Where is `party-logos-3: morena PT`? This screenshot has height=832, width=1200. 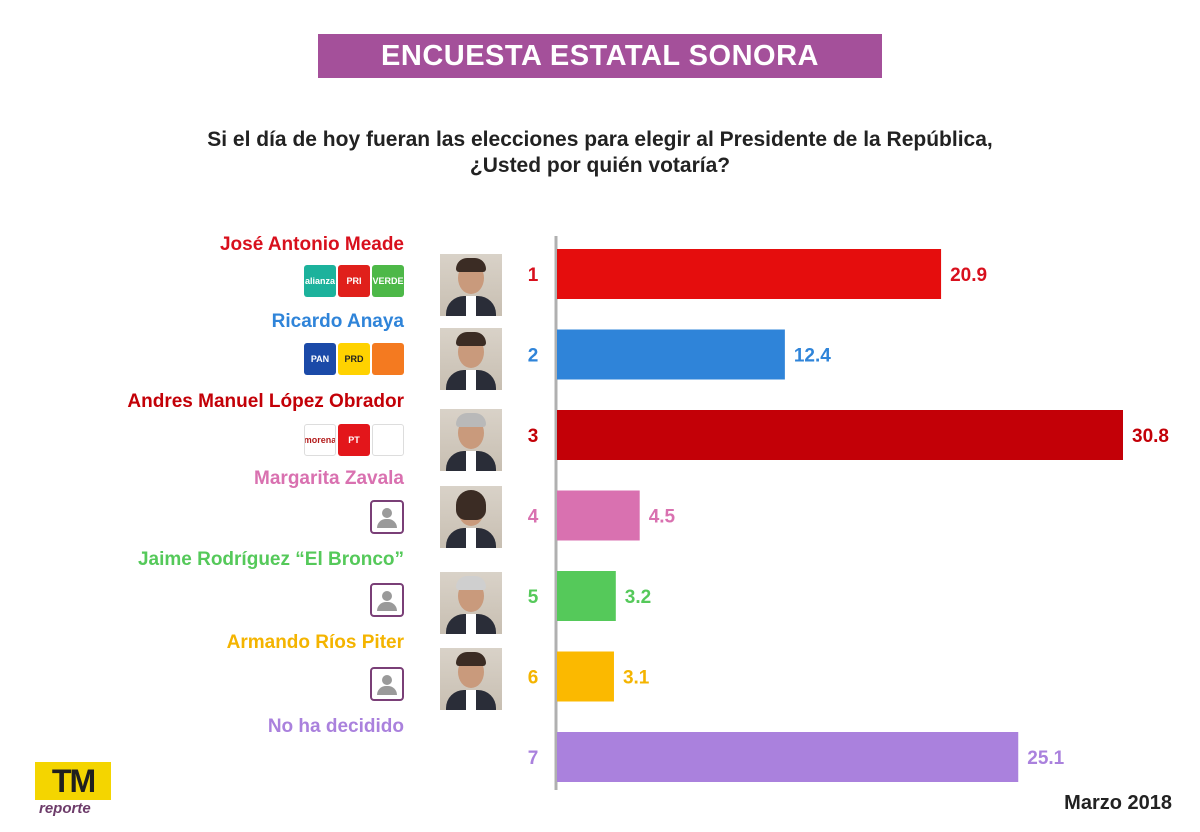 party-logos-3: morena PT is located at coordinates (354, 440).